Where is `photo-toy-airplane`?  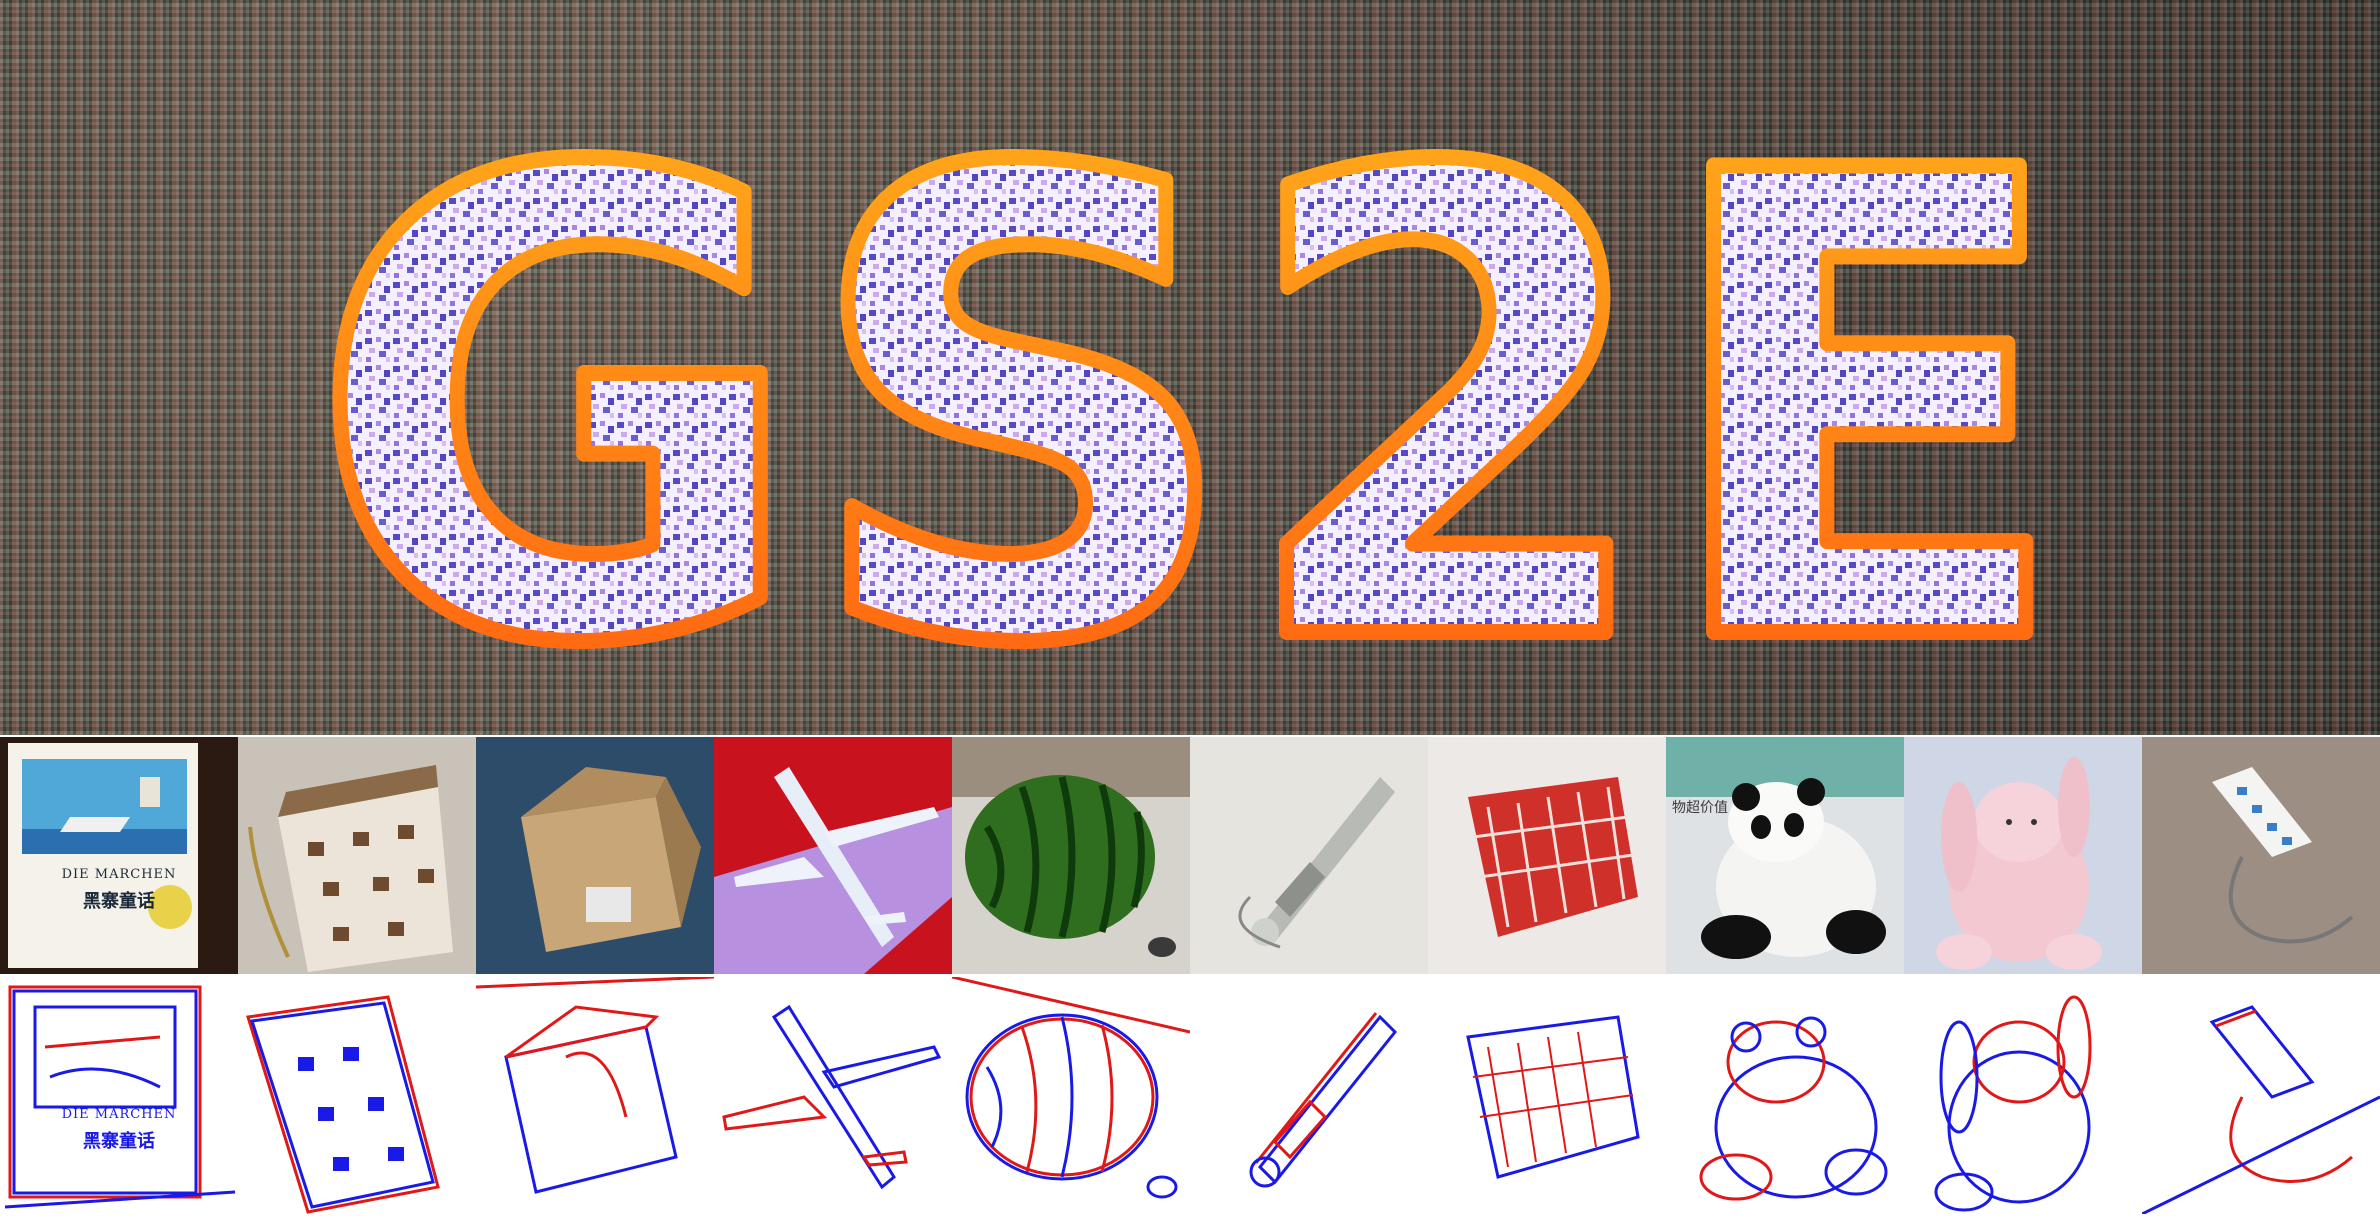
photo-toy-airplane is located at coordinates (833, 855).